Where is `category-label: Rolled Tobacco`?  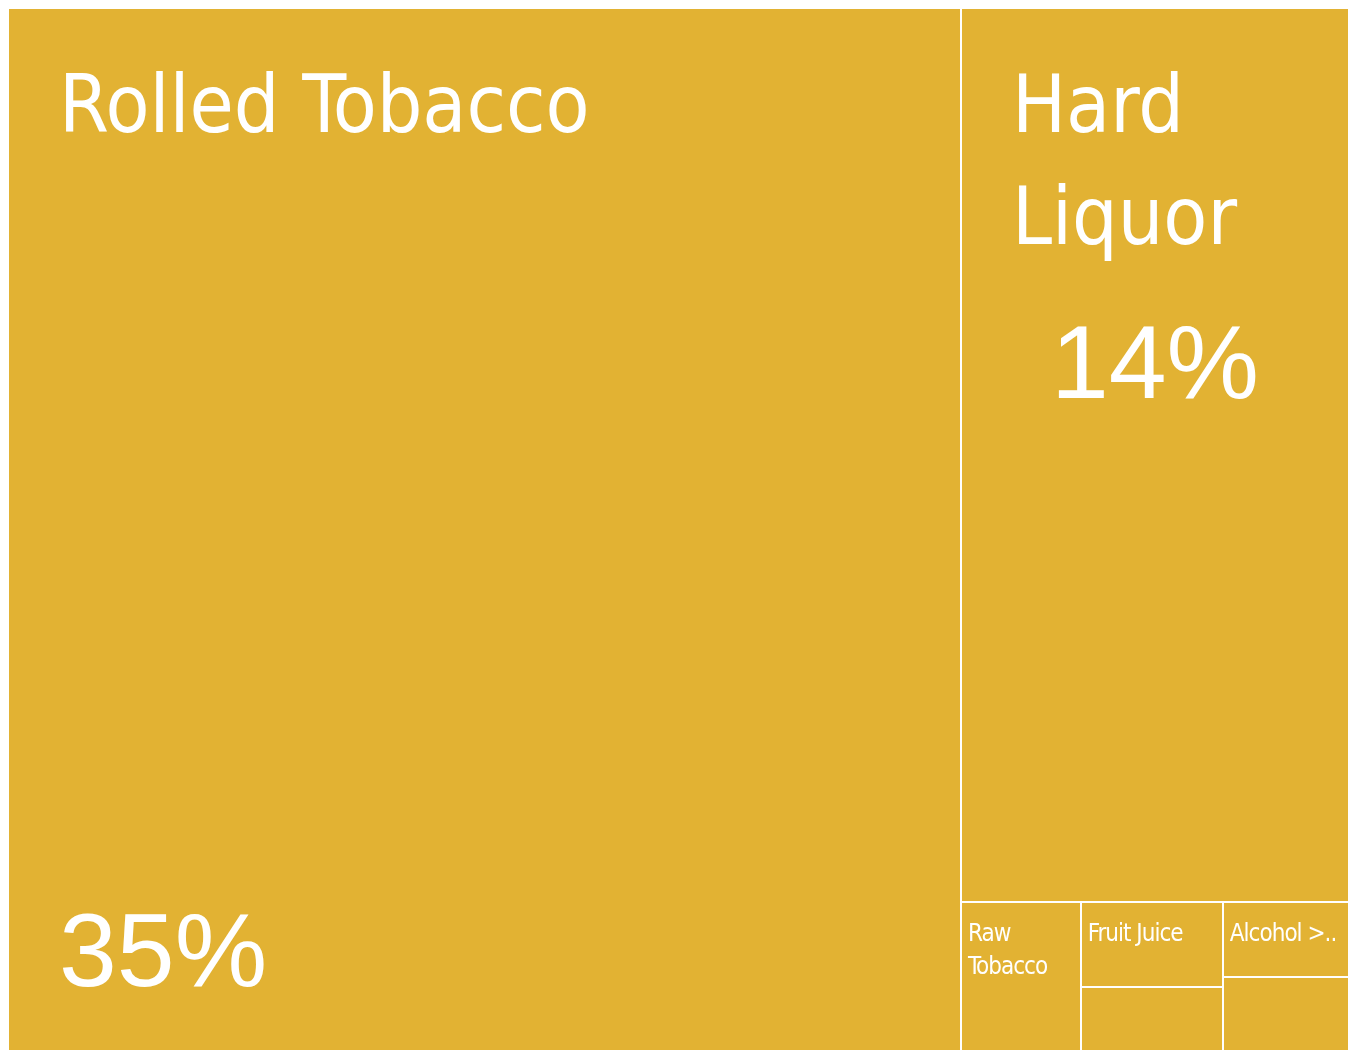 category-label: Rolled Tobacco is located at coordinates (325, 105).